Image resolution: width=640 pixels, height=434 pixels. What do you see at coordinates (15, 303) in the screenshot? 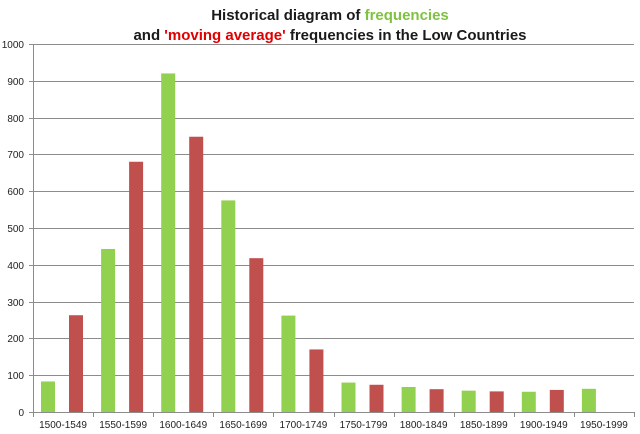
I see `y-tick-label: 300` at bounding box center [15, 303].